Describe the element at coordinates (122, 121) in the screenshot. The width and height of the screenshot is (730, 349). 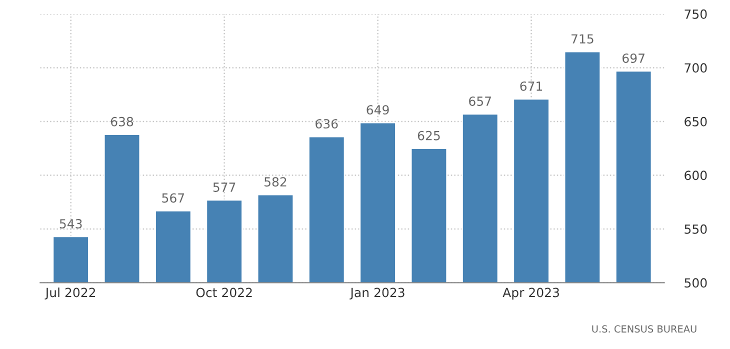
I see `data-label: 638` at that location.